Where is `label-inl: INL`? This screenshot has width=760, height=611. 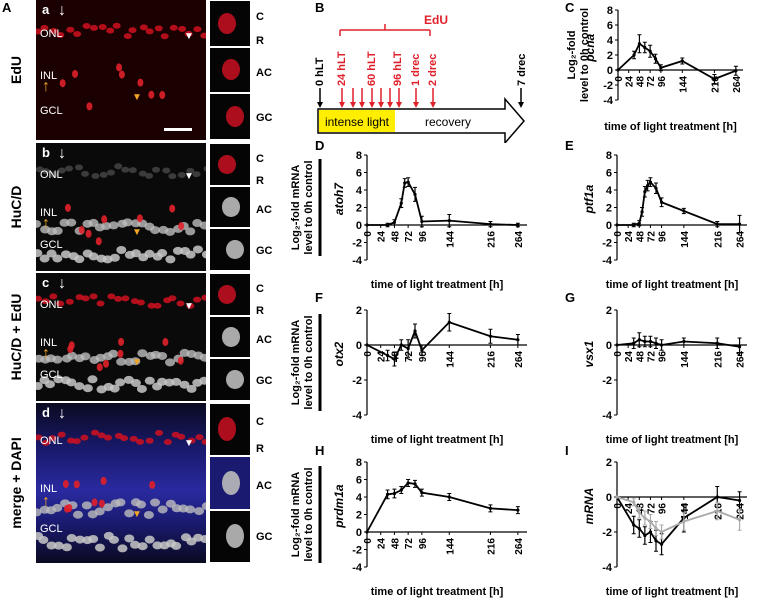
label-inl: INL is located at coordinates (49, 489).